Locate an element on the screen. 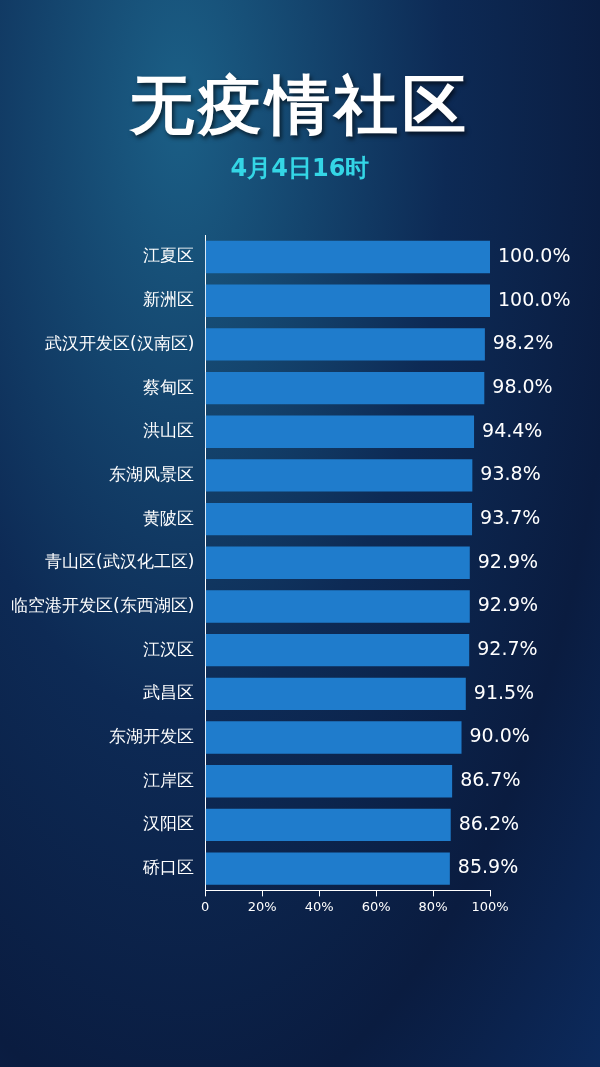 The height and width of the screenshot is (1067, 600). y-tick-label: 江夏区 is located at coordinates (169, 255).